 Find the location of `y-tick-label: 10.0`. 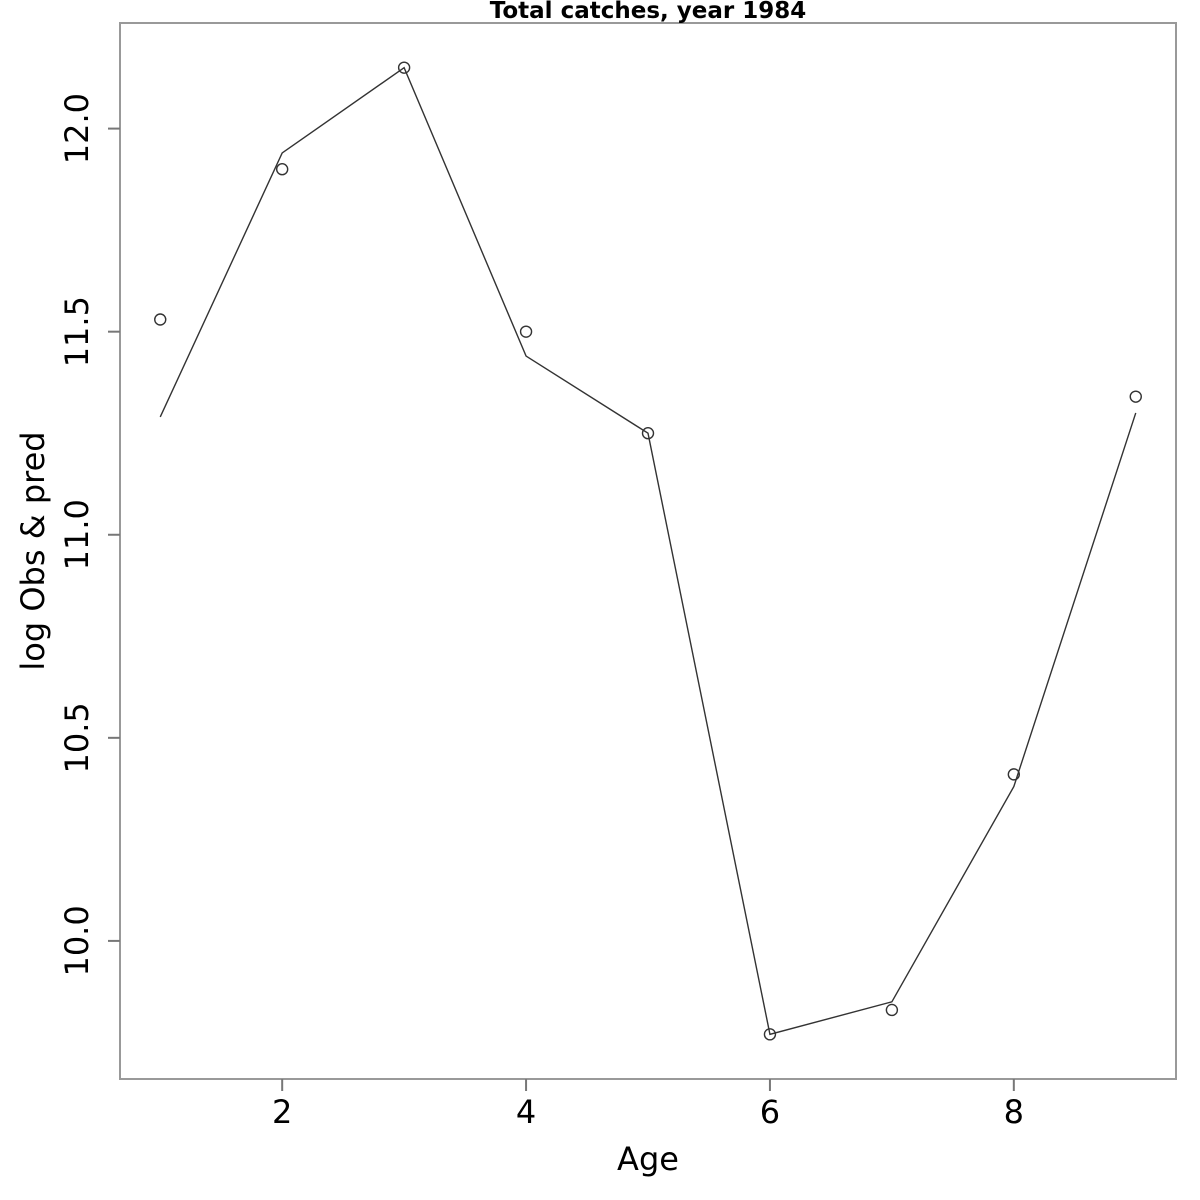

y-tick-label: 10.0 is located at coordinates (77, 940).